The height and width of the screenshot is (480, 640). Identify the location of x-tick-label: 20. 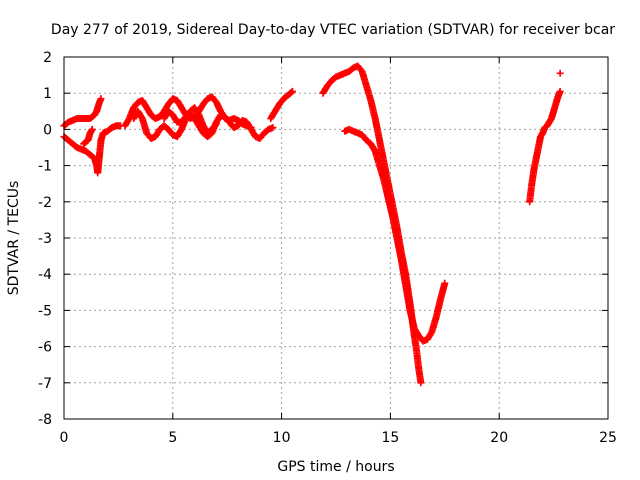
(499, 438).